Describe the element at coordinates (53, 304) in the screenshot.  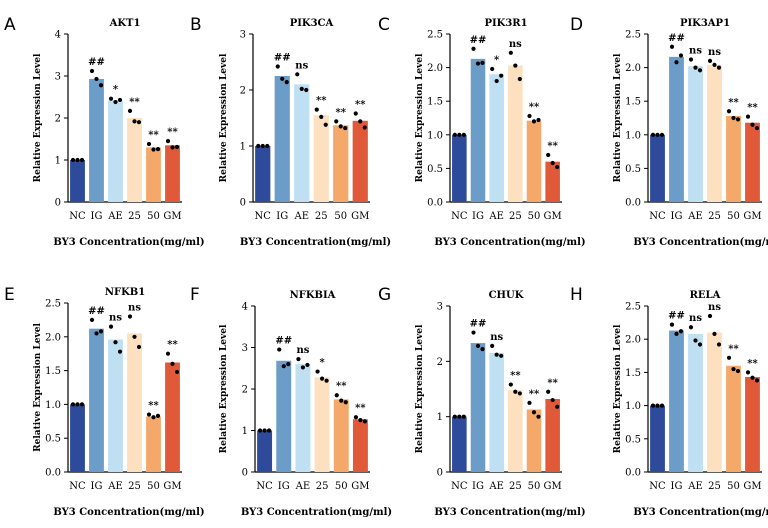
I see `ytick-label-e: 2.5` at that location.